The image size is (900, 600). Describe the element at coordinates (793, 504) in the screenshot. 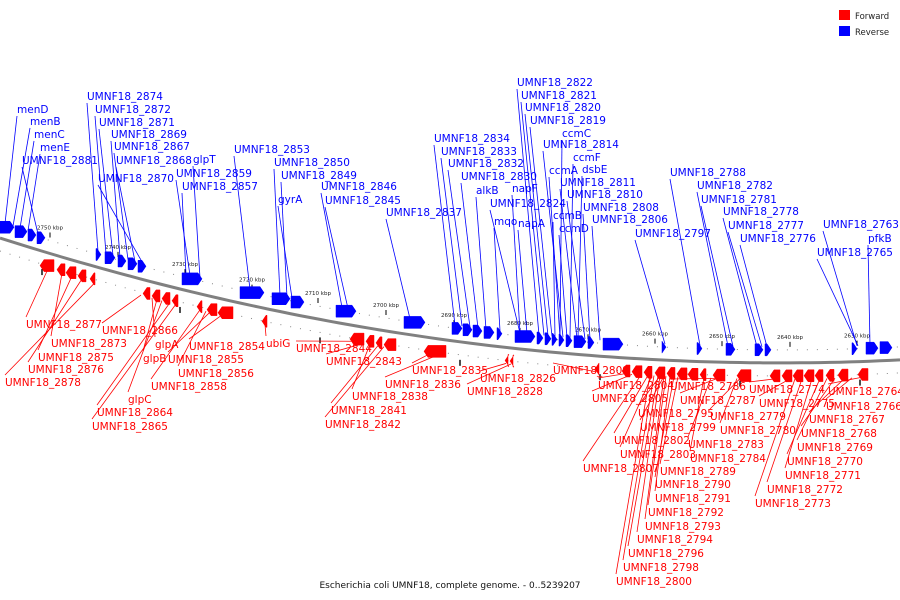

I see `forward-gene-label: UMNF18_2773` at that location.